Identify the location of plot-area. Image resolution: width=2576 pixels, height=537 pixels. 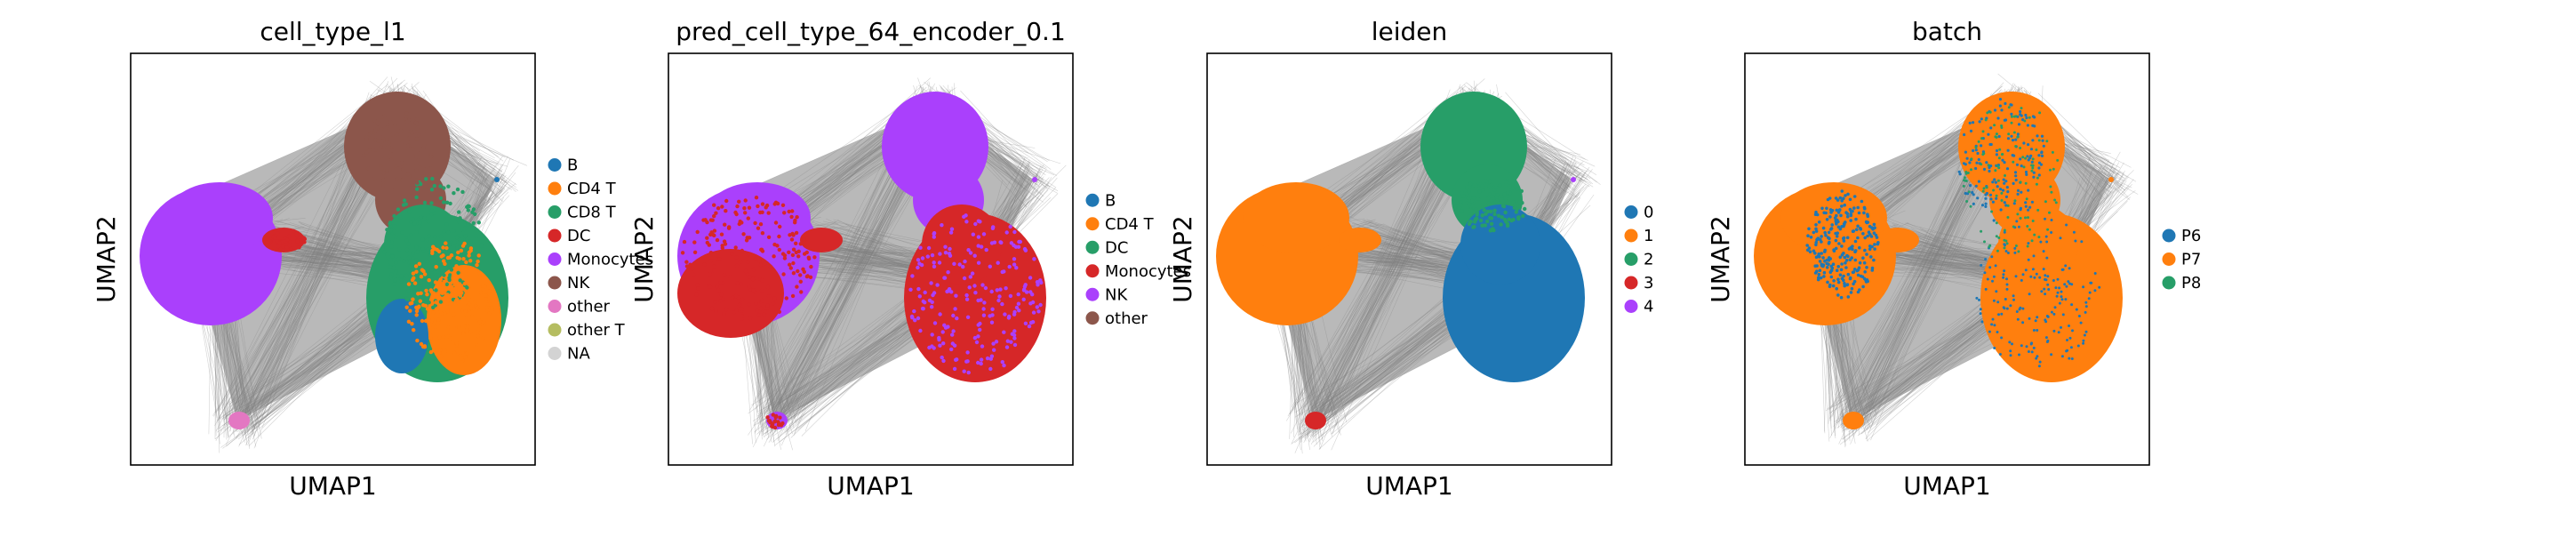
(871, 264).